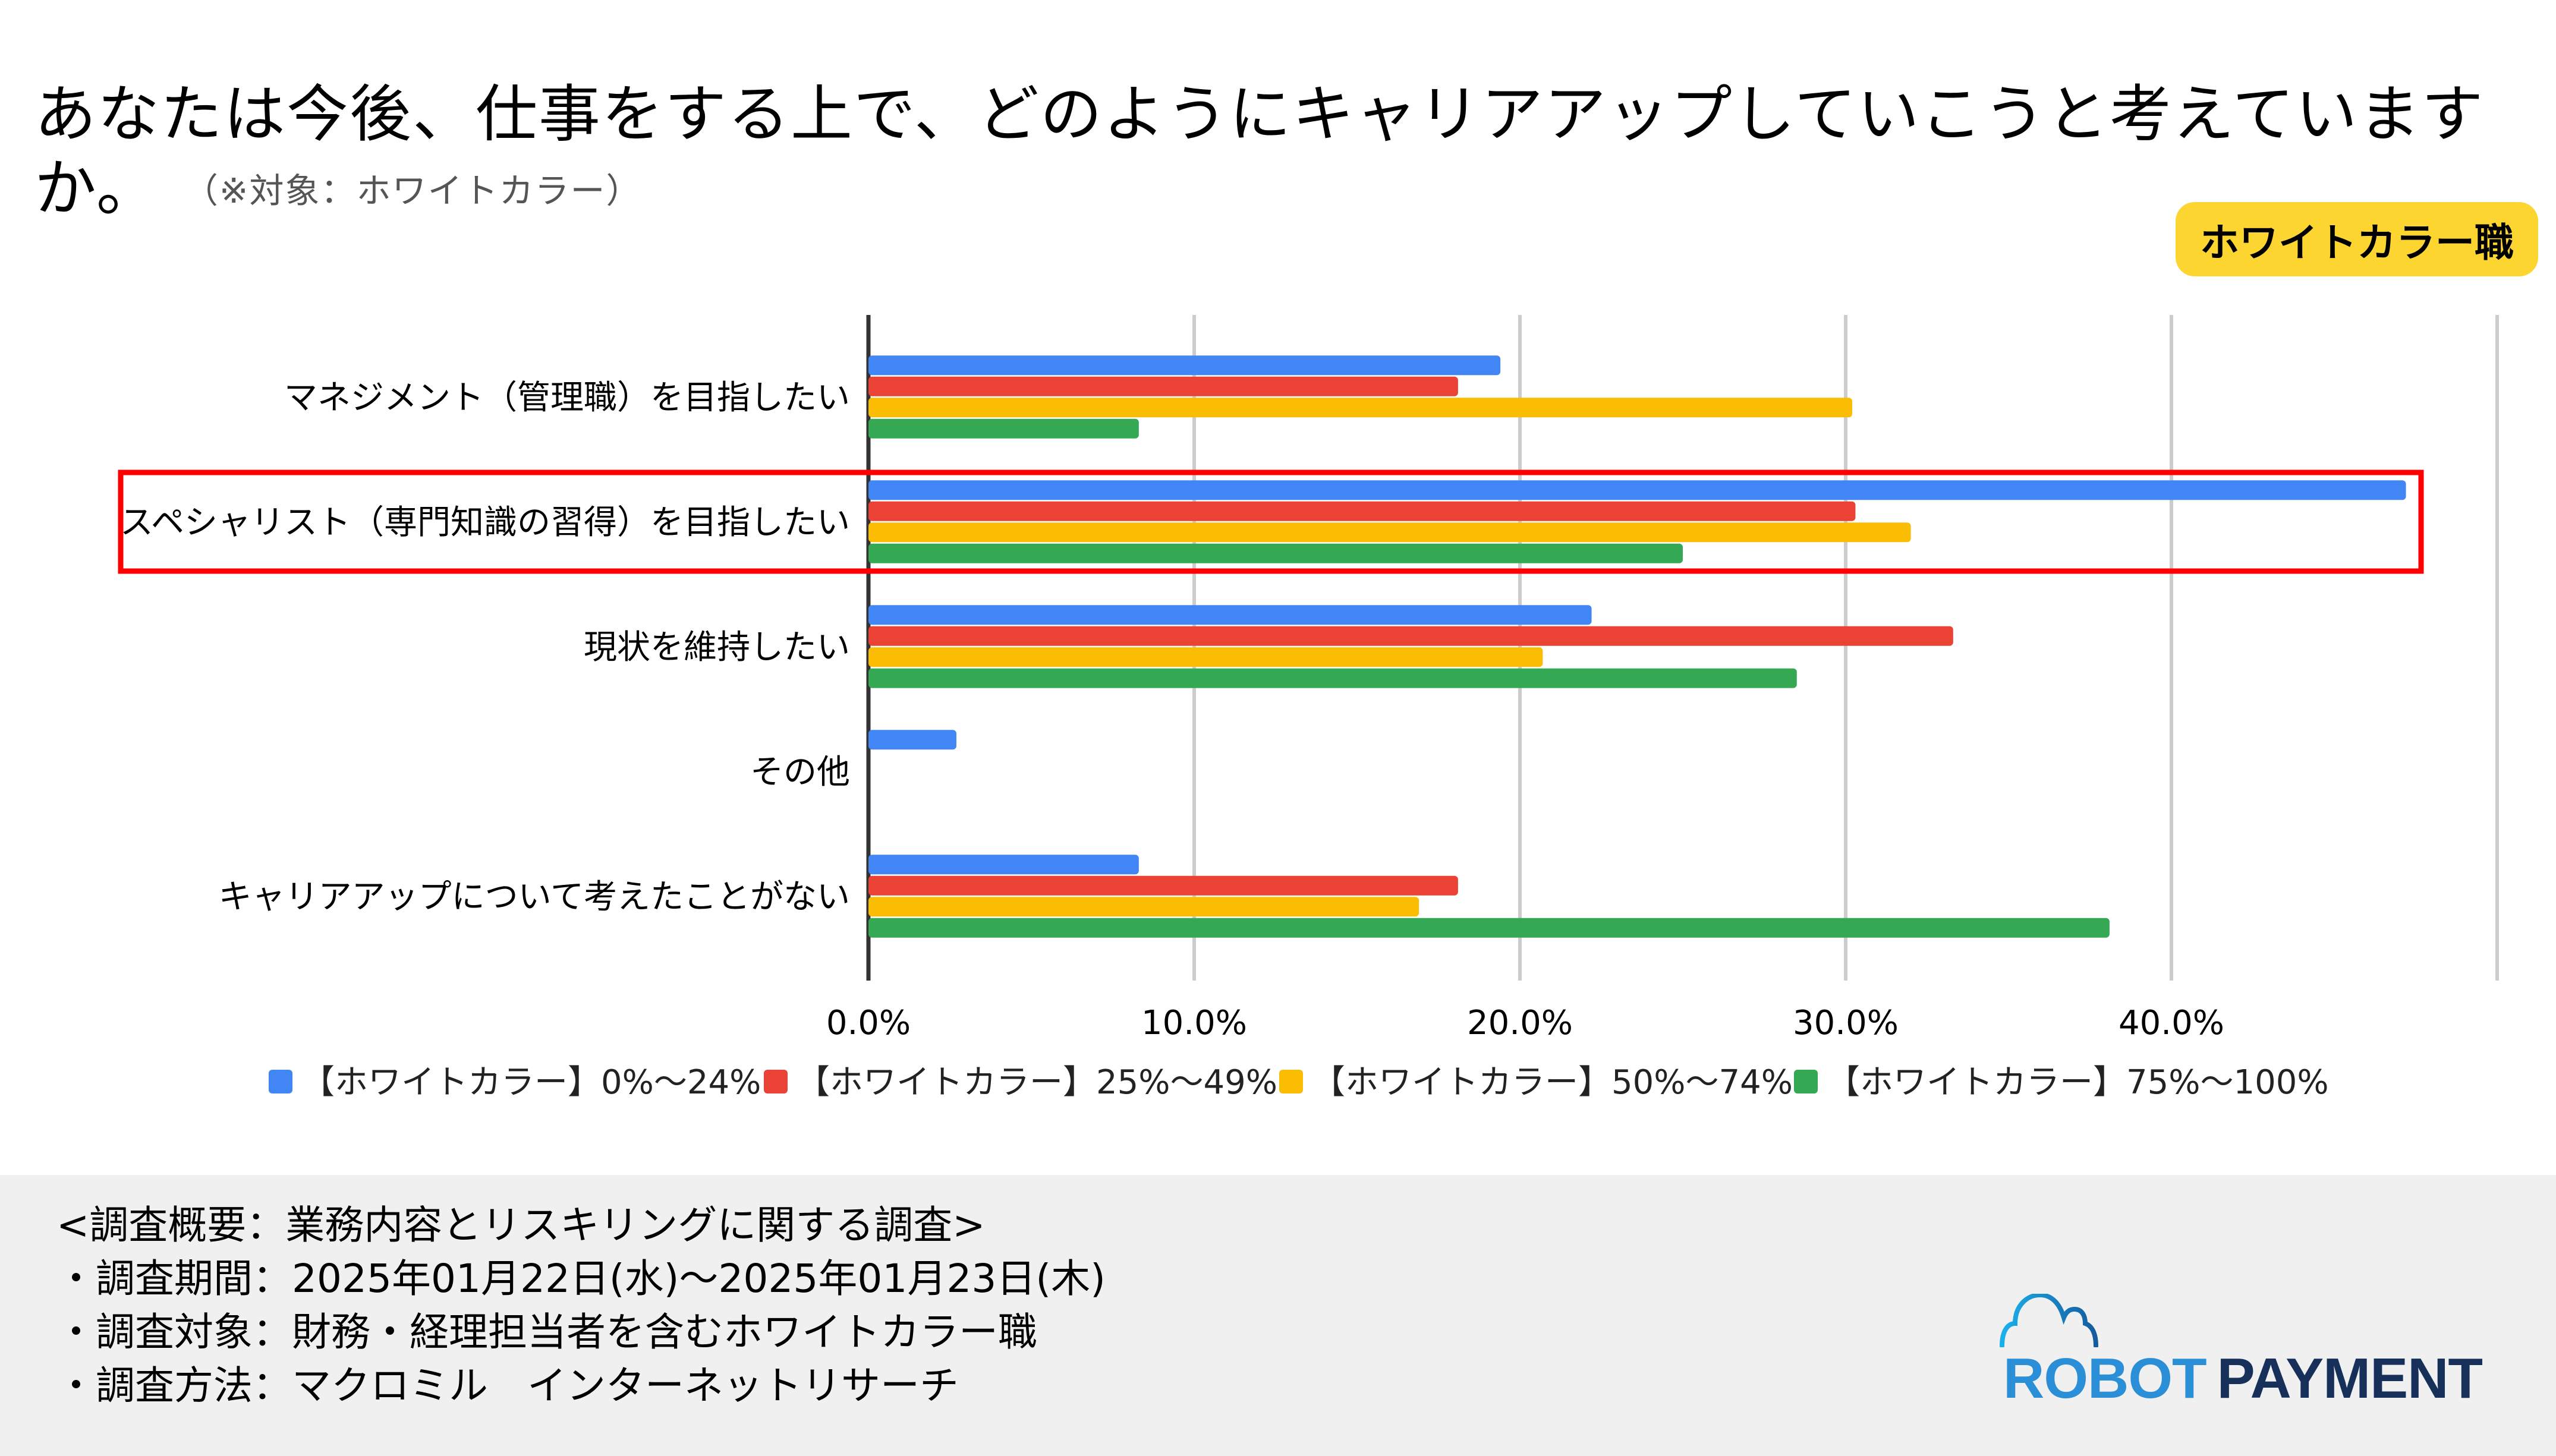  Describe the element at coordinates (421, 191) in the screenshot. I see `subtitle: （※対象：ホワイトカラー）` at that location.